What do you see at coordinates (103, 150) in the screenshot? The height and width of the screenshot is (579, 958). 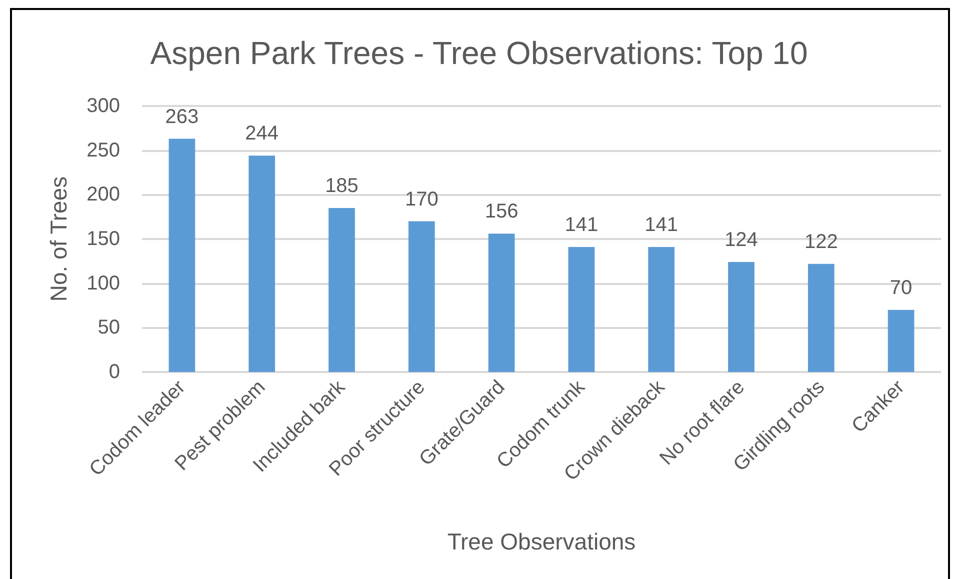 I see `y-tick-label: 250` at bounding box center [103, 150].